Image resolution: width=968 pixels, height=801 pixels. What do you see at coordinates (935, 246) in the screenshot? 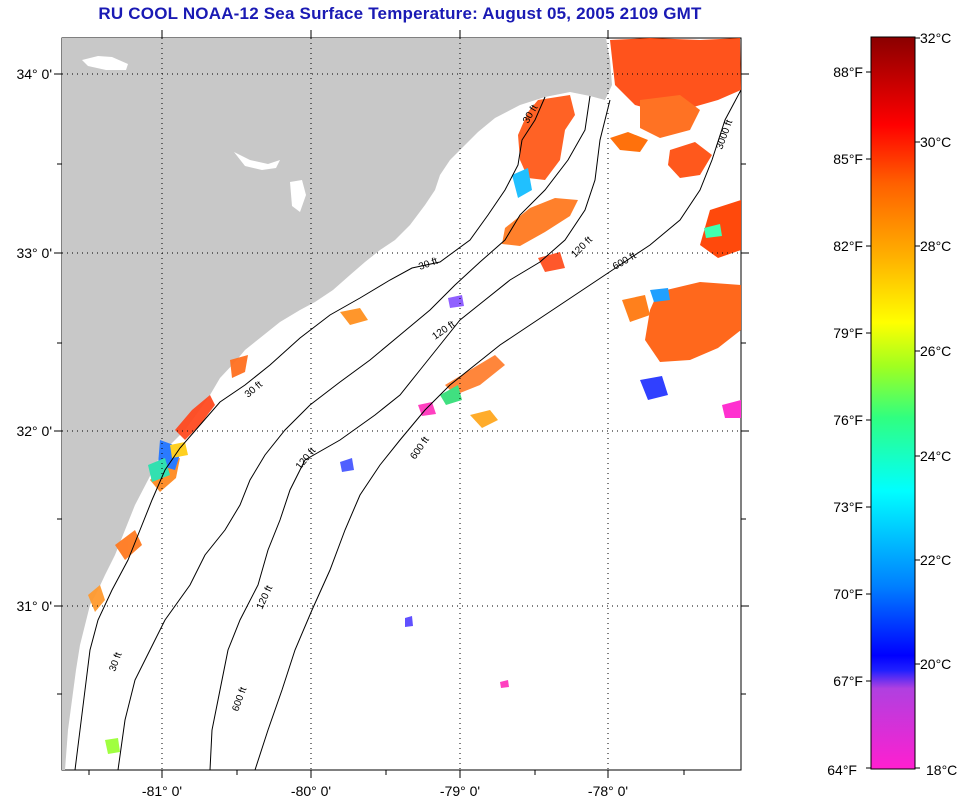
I see `colorbar-label-c: 28°C` at bounding box center [935, 246].